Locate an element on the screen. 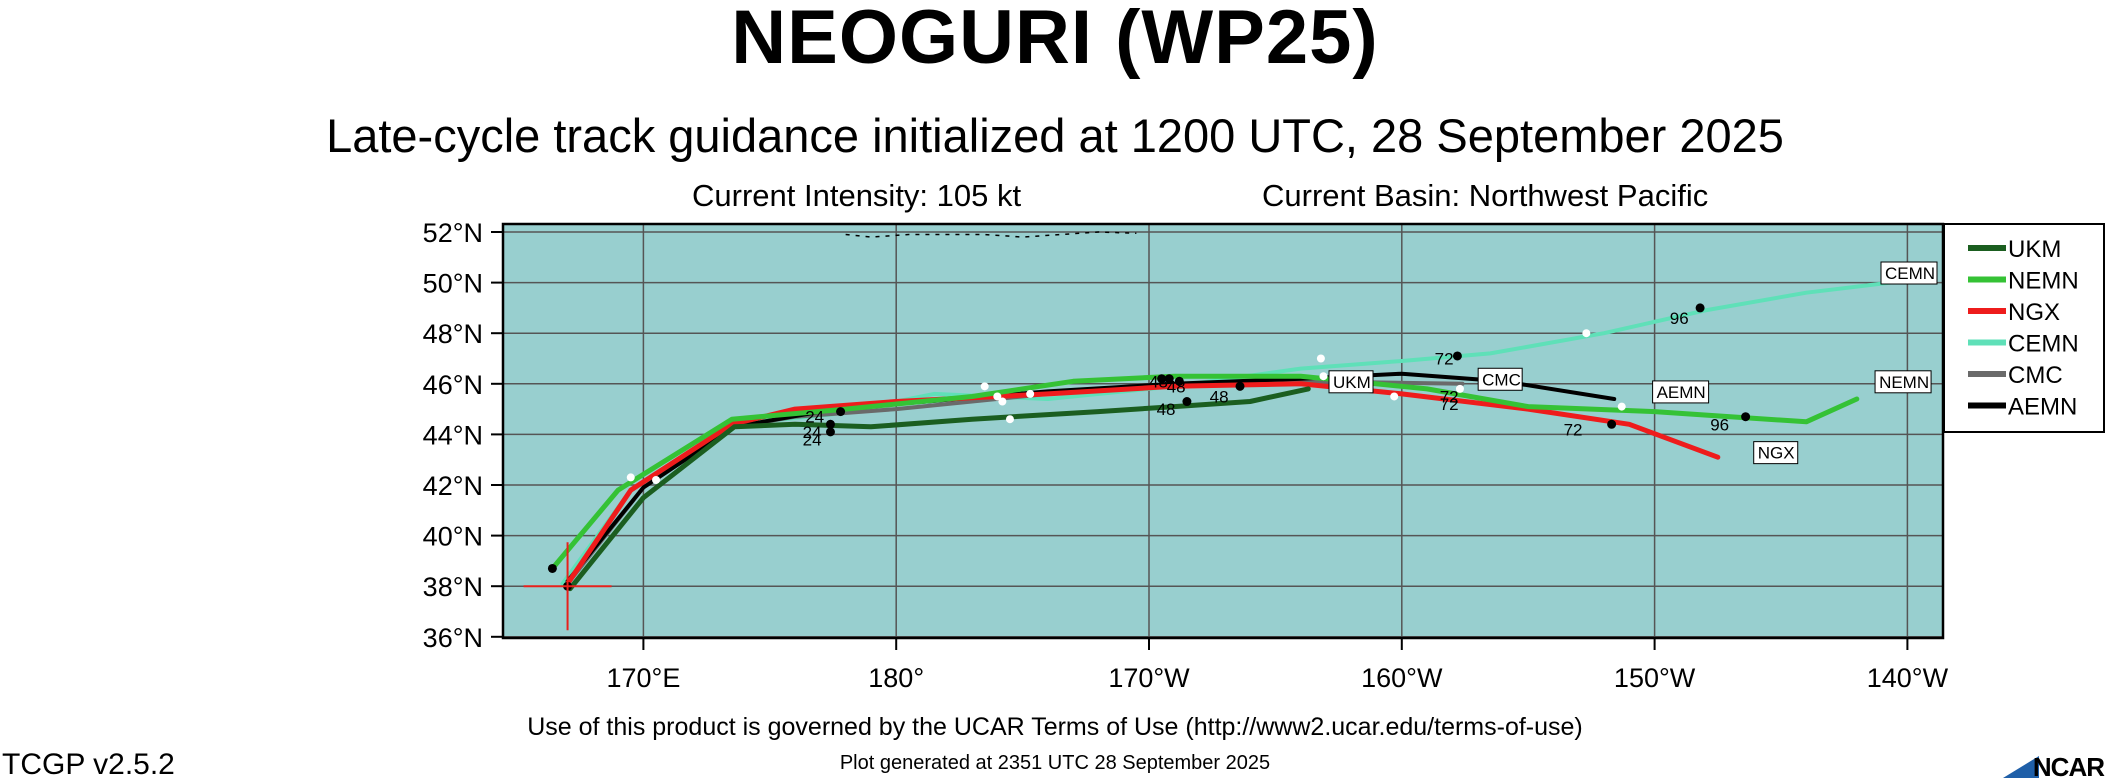  x-tick-label: 170°E is located at coordinates (643, 678).